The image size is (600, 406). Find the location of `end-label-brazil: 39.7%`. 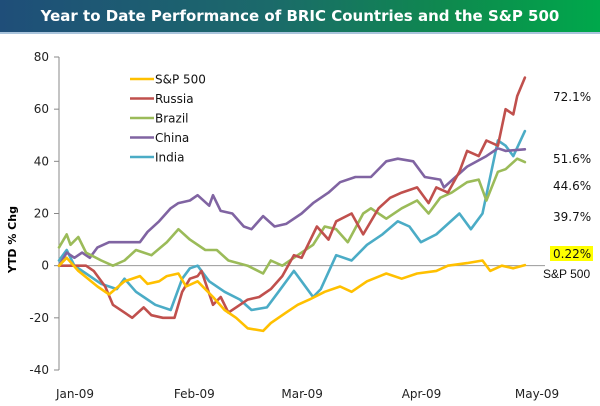

end-label-brazil: 39.7% is located at coordinates (572, 217).